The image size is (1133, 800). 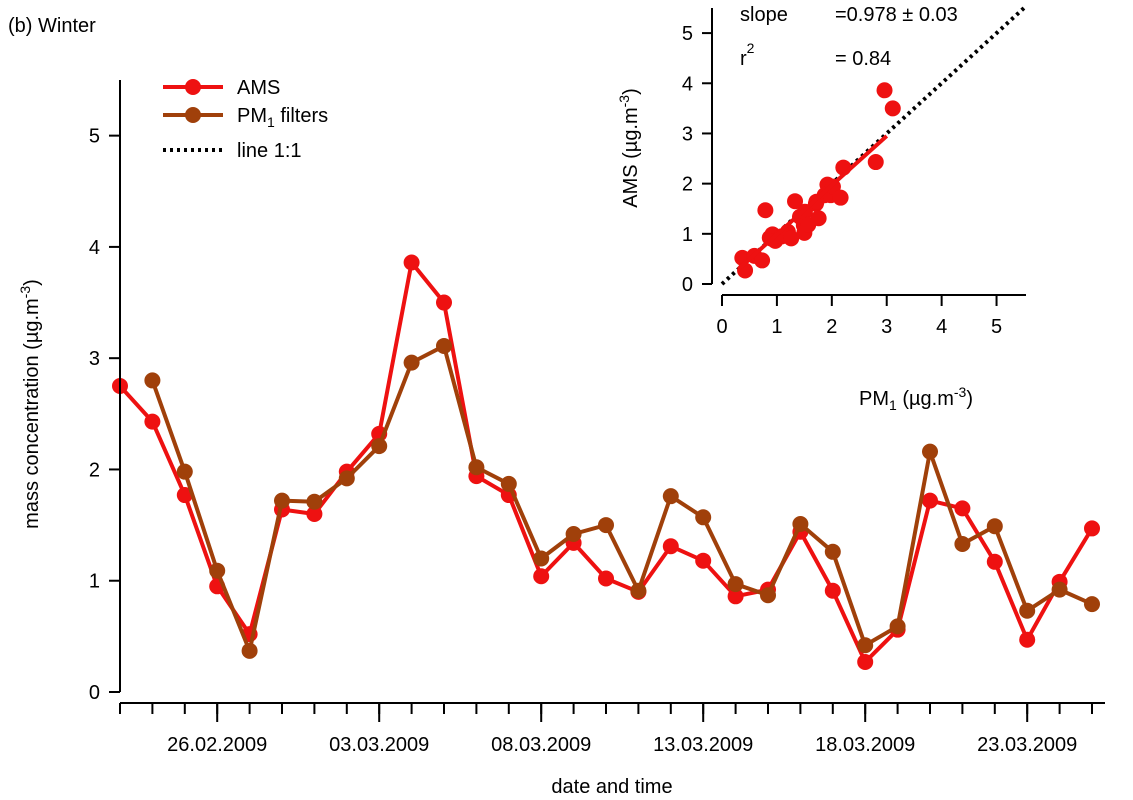 I want to click on main-y-tick-label-1: 1, so click(x=94, y=582).